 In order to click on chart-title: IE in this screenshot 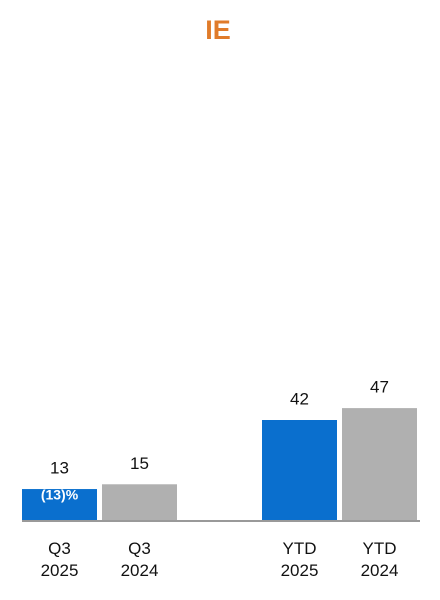, I will do `click(218, 30)`.